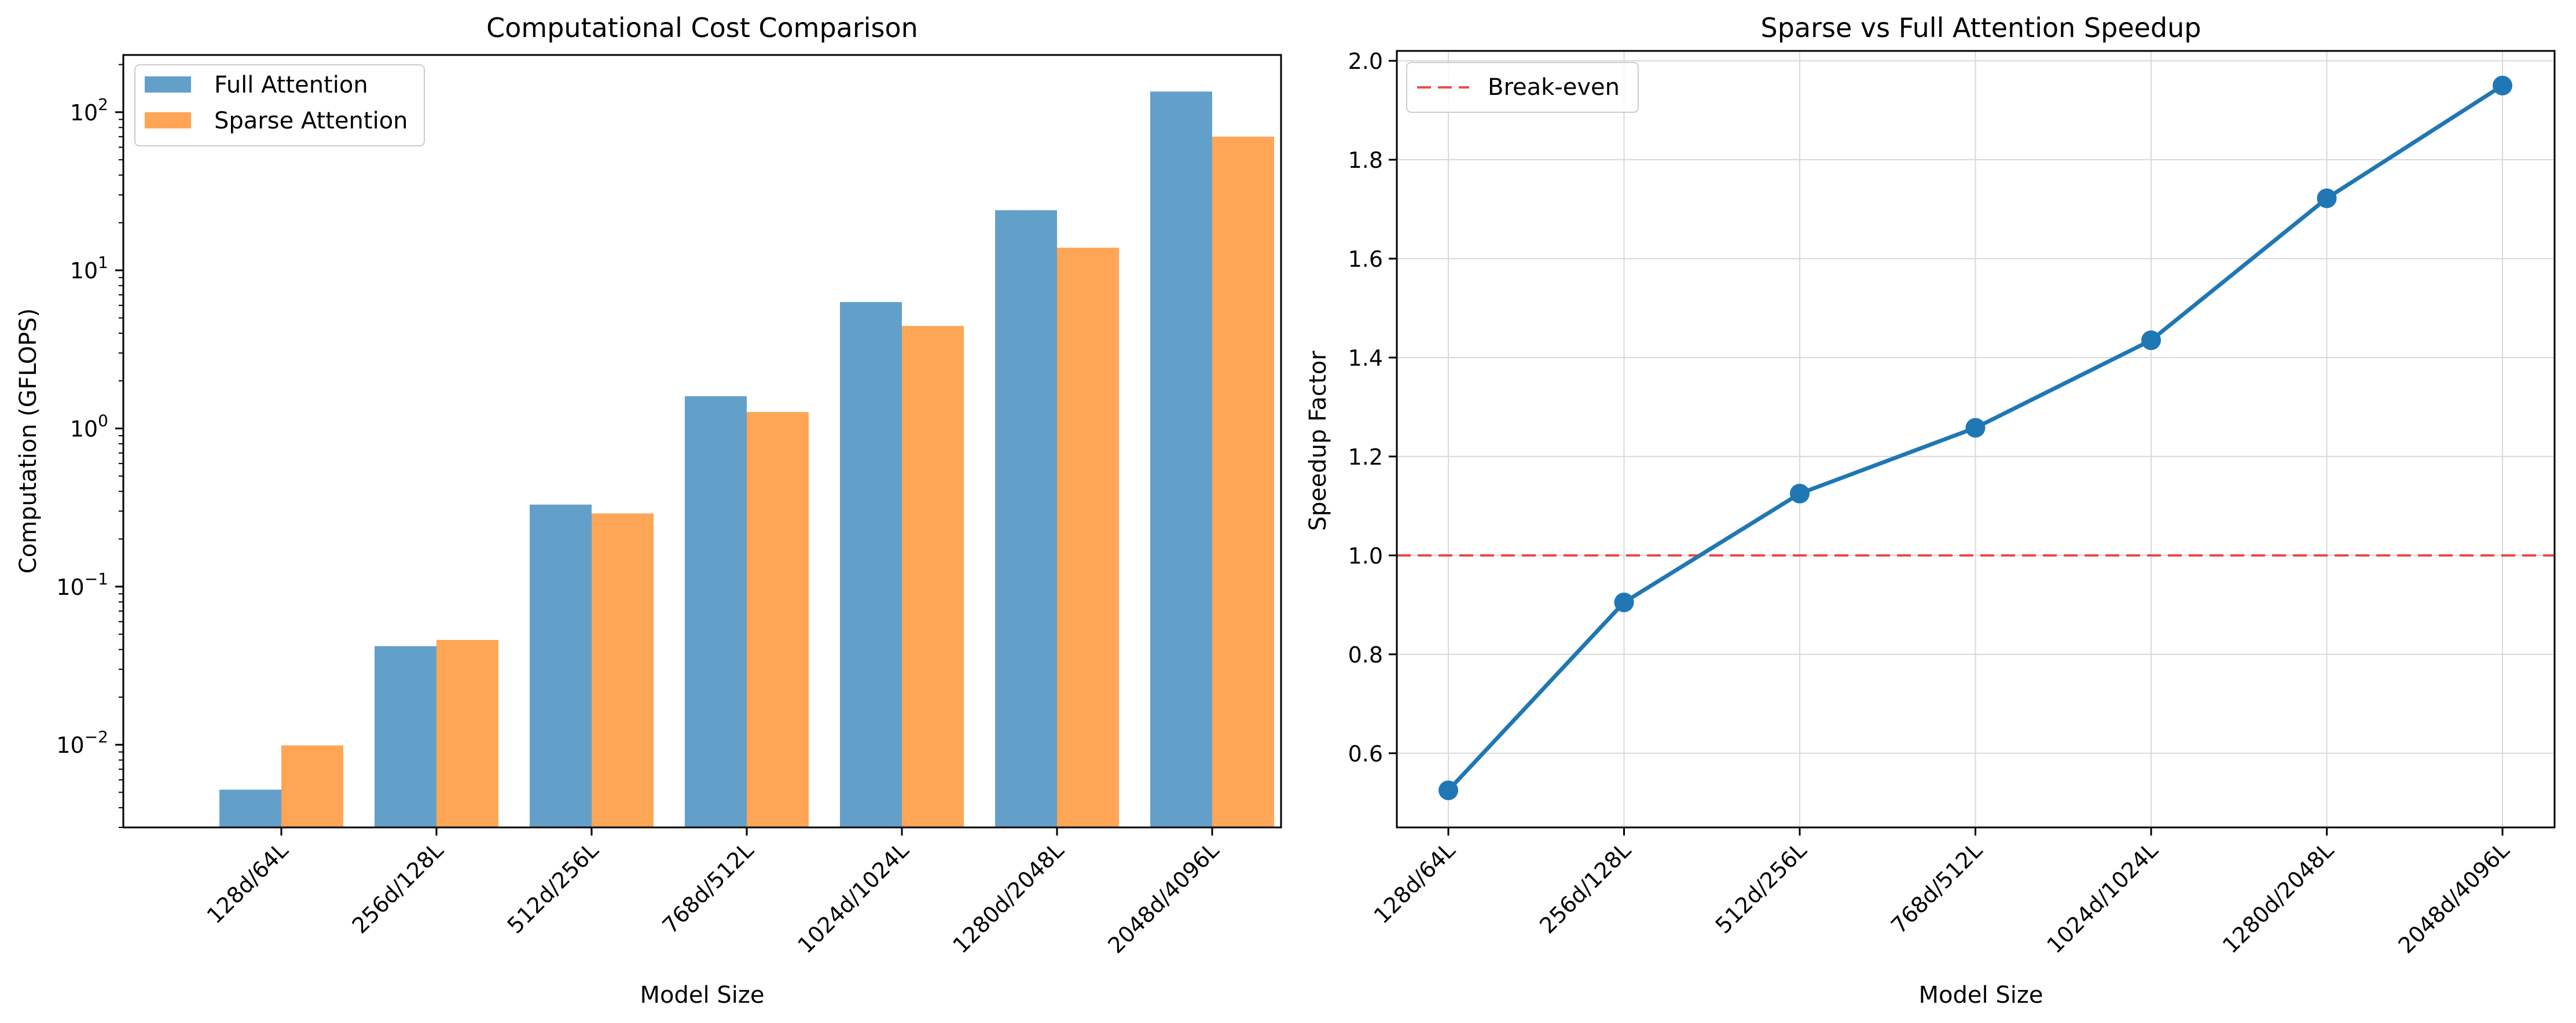 Image resolution: width=2576 pixels, height=1023 pixels. What do you see at coordinates (28, 441) in the screenshot?
I see `cost-y-axis-label: Computation (GFLOPS)` at bounding box center [28, 441].